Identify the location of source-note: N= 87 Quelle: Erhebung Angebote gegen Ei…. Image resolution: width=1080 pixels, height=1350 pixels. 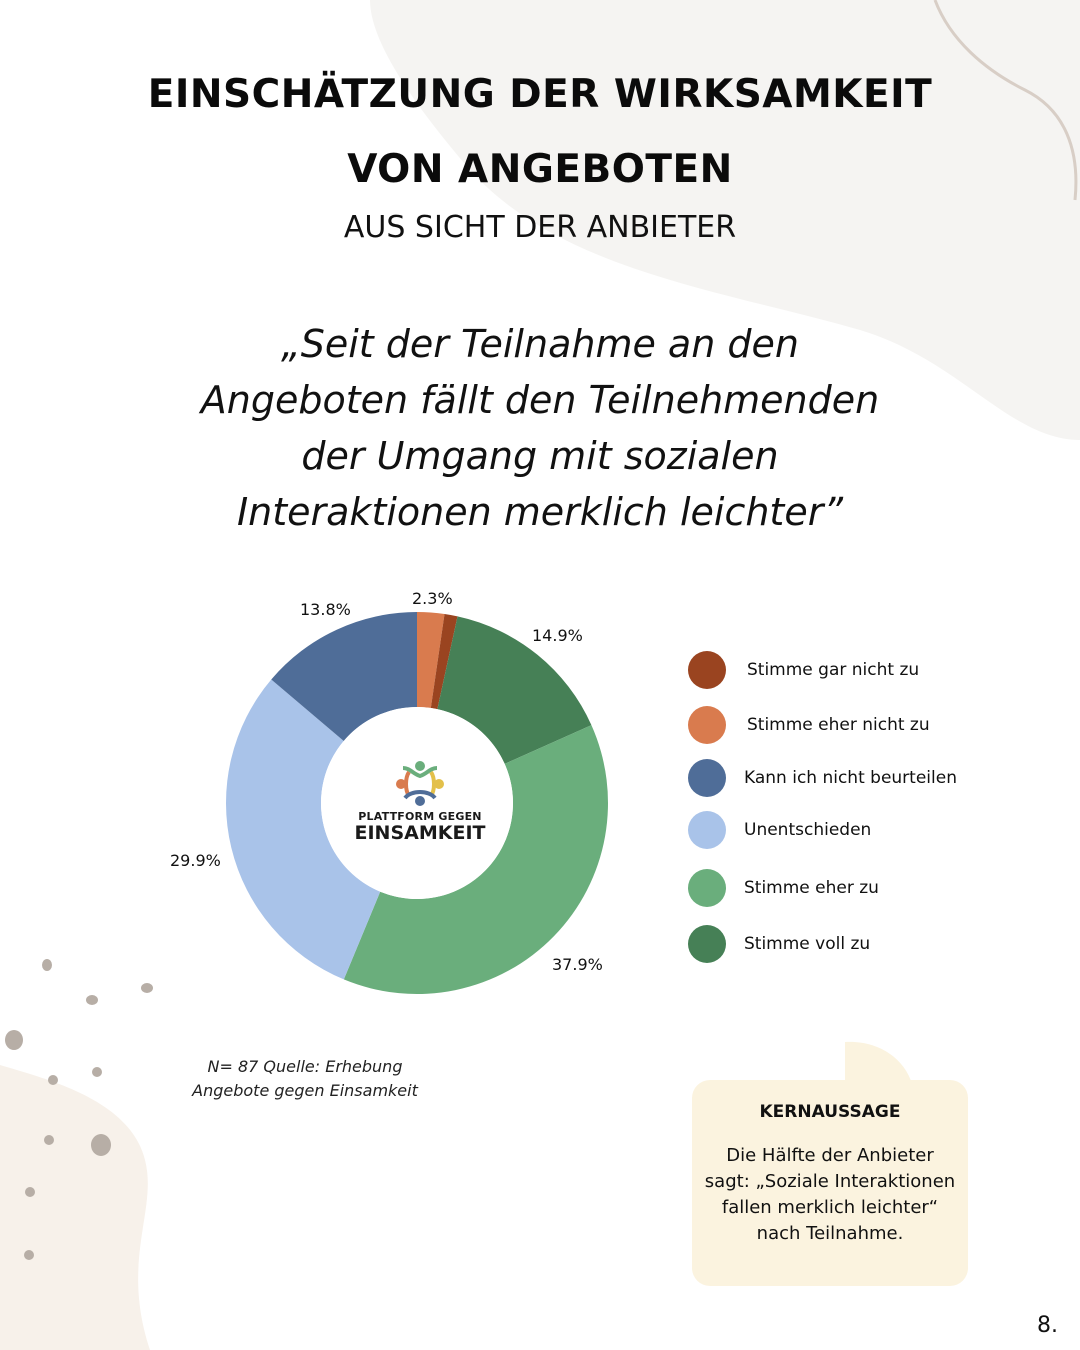
(305, 1079).